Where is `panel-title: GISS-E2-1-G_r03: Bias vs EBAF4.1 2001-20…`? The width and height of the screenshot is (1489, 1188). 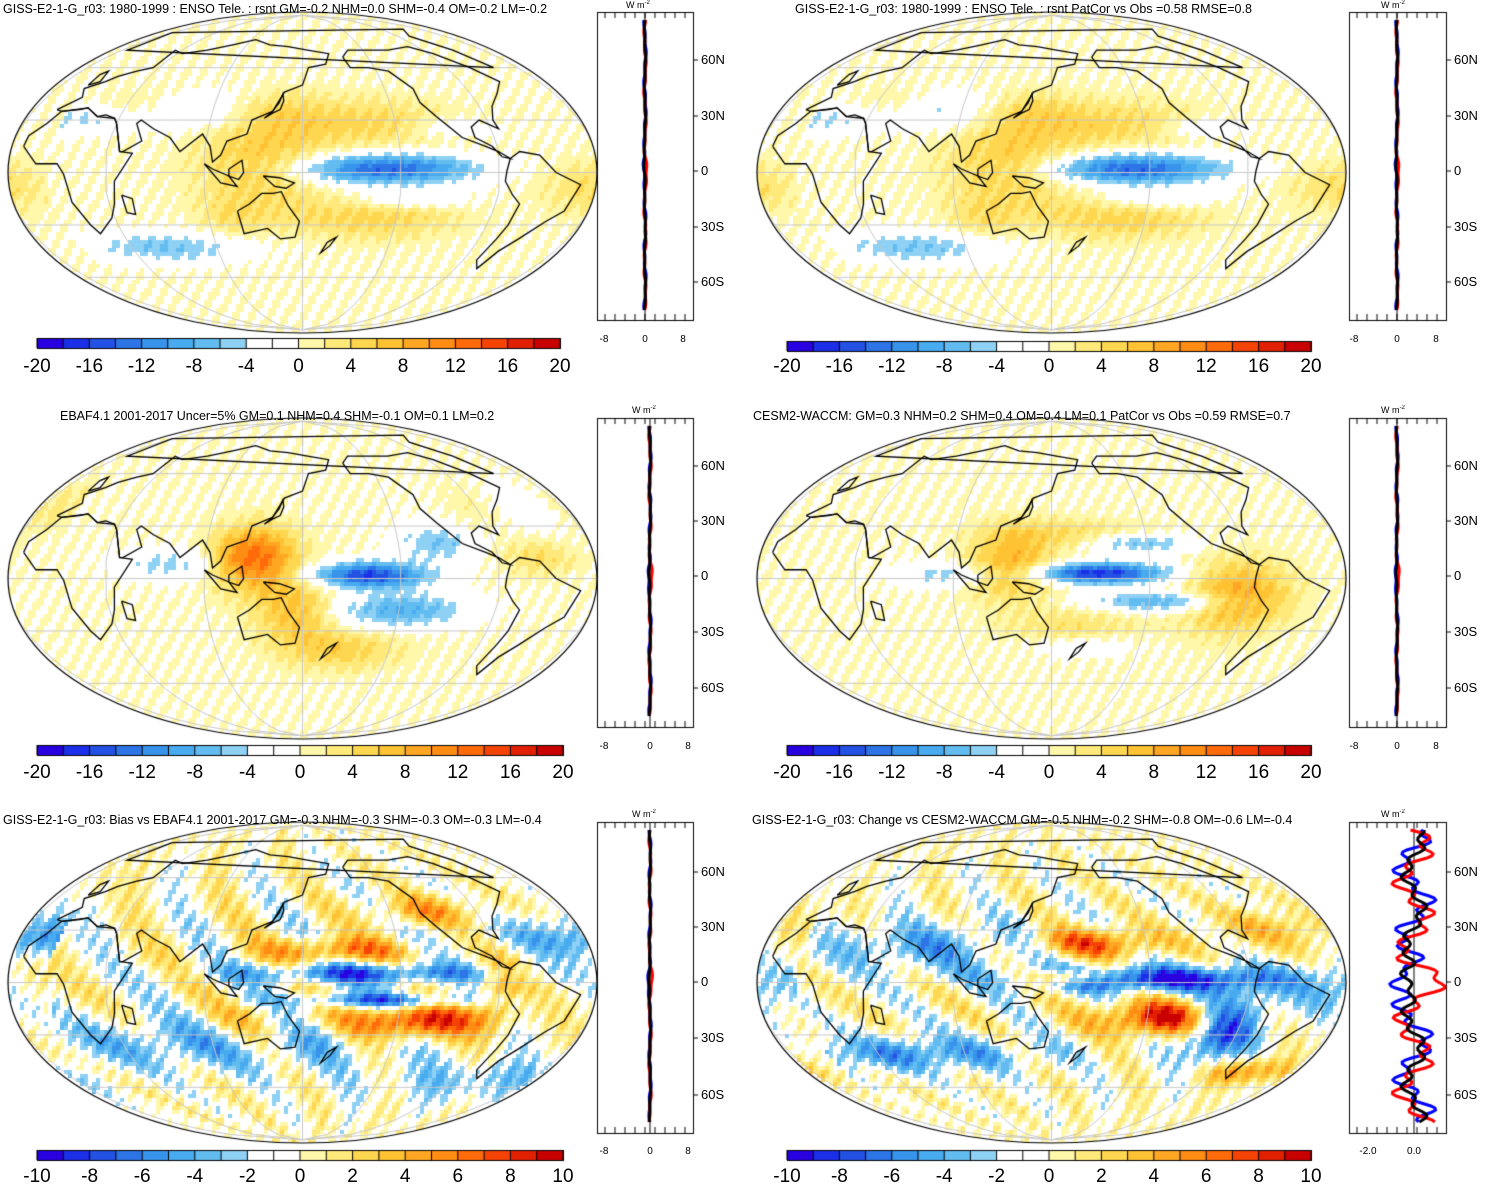 panel-title: GISS-E2-1-G_r03: Bias vs EBAF4.1 2001-20… is located at coordinates (272, 820).